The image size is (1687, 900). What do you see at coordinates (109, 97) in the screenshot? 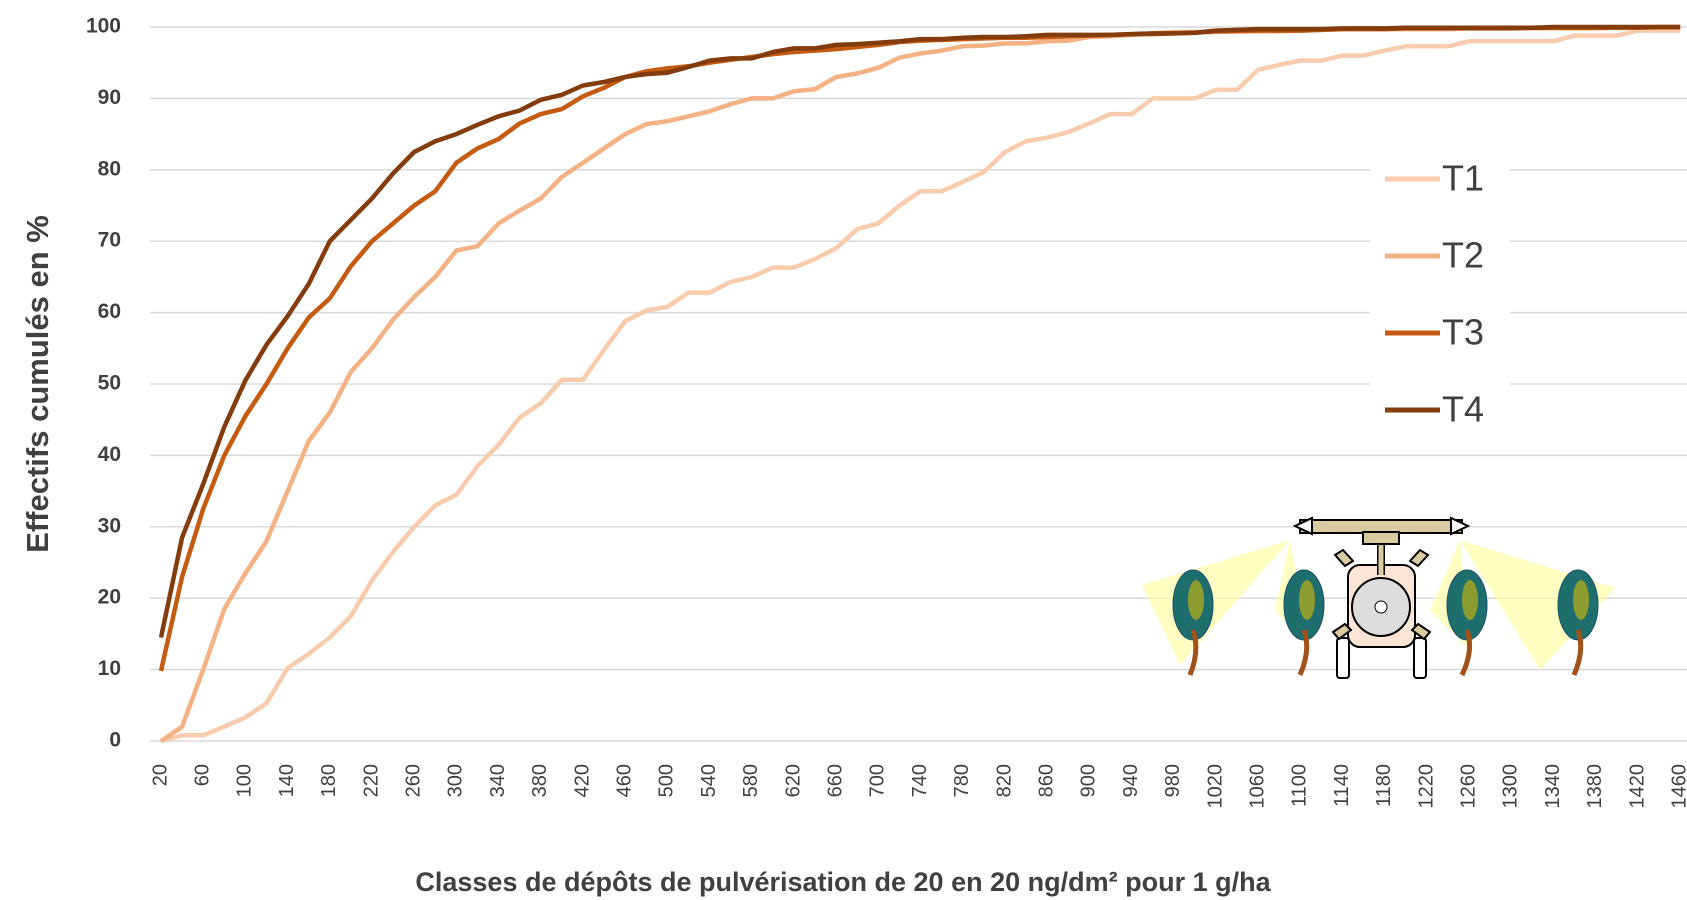
I see `y-tick-label: 90` at bounding box center [109, 97].